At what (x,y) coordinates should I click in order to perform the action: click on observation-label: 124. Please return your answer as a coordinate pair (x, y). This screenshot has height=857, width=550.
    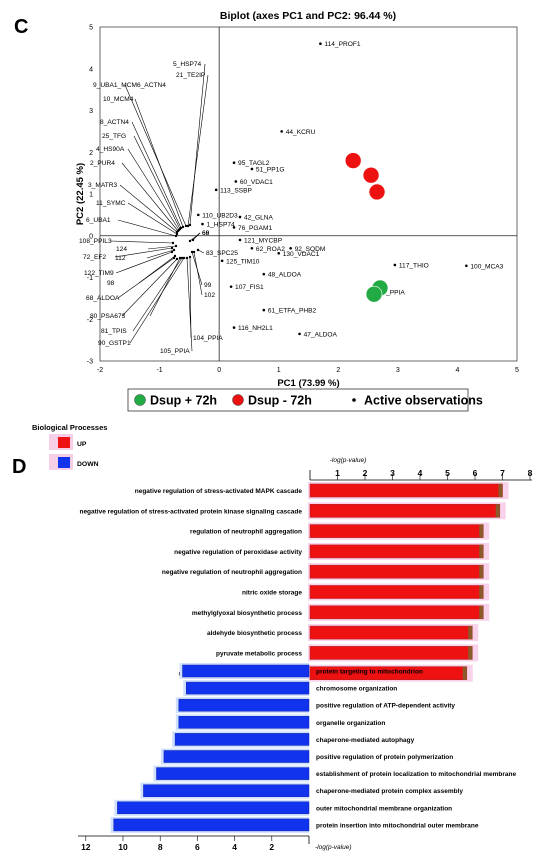
    Looking at the image, I should click on (121, 249).